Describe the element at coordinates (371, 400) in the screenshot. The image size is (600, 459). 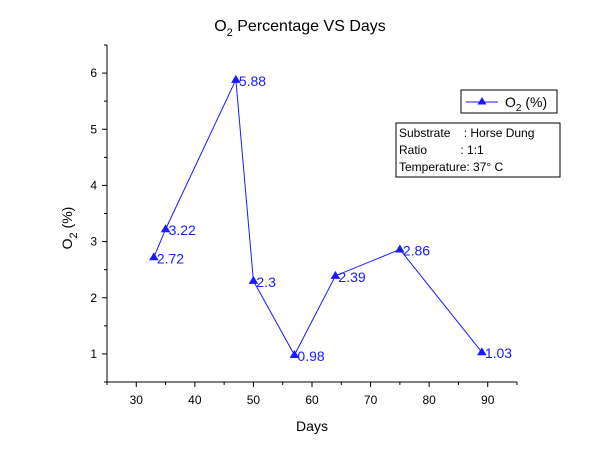
I see `x-tick-label: 70` at that location.